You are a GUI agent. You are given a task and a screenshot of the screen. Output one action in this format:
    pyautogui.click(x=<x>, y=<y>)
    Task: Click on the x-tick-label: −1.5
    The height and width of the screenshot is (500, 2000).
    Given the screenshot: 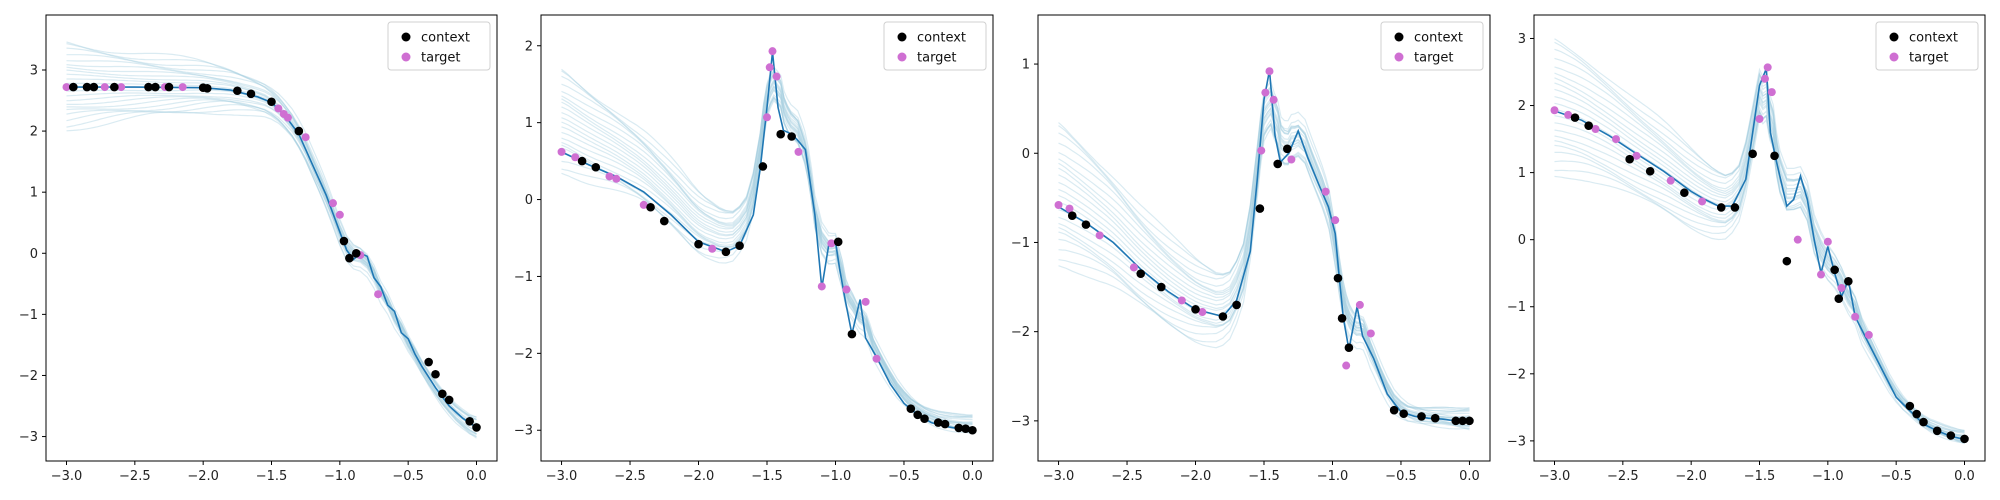 What is the action you would take?
    pyautogui.click(x=1264, y=476)
    